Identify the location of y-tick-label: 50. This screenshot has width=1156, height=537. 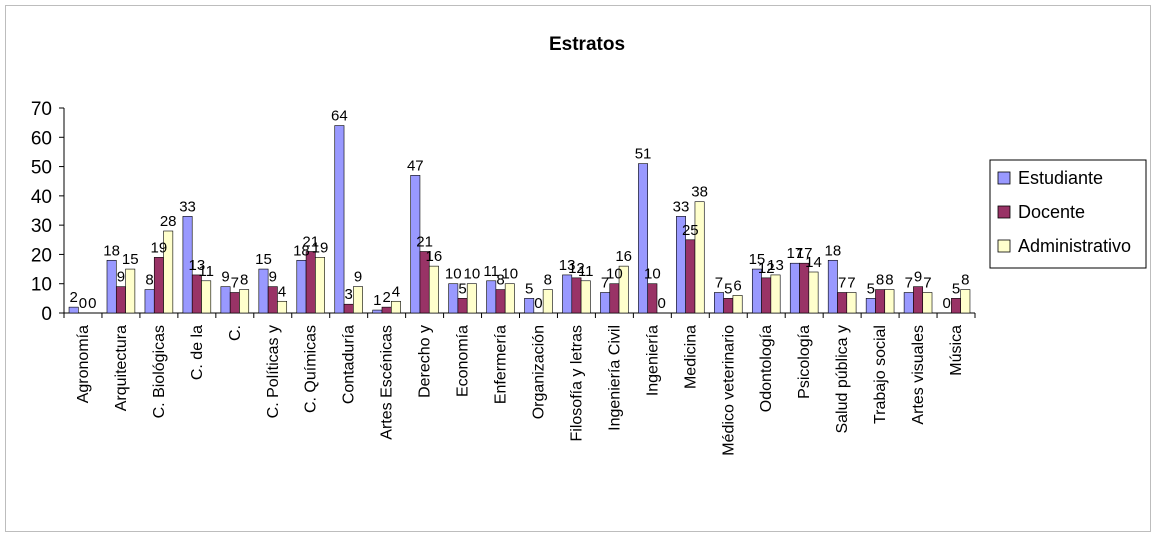
(41, 168).